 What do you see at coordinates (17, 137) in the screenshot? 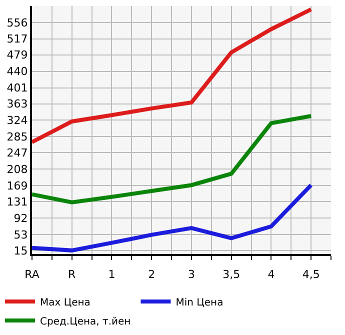
I see `y-tick-label: 285` at bounding box center [17, 137].